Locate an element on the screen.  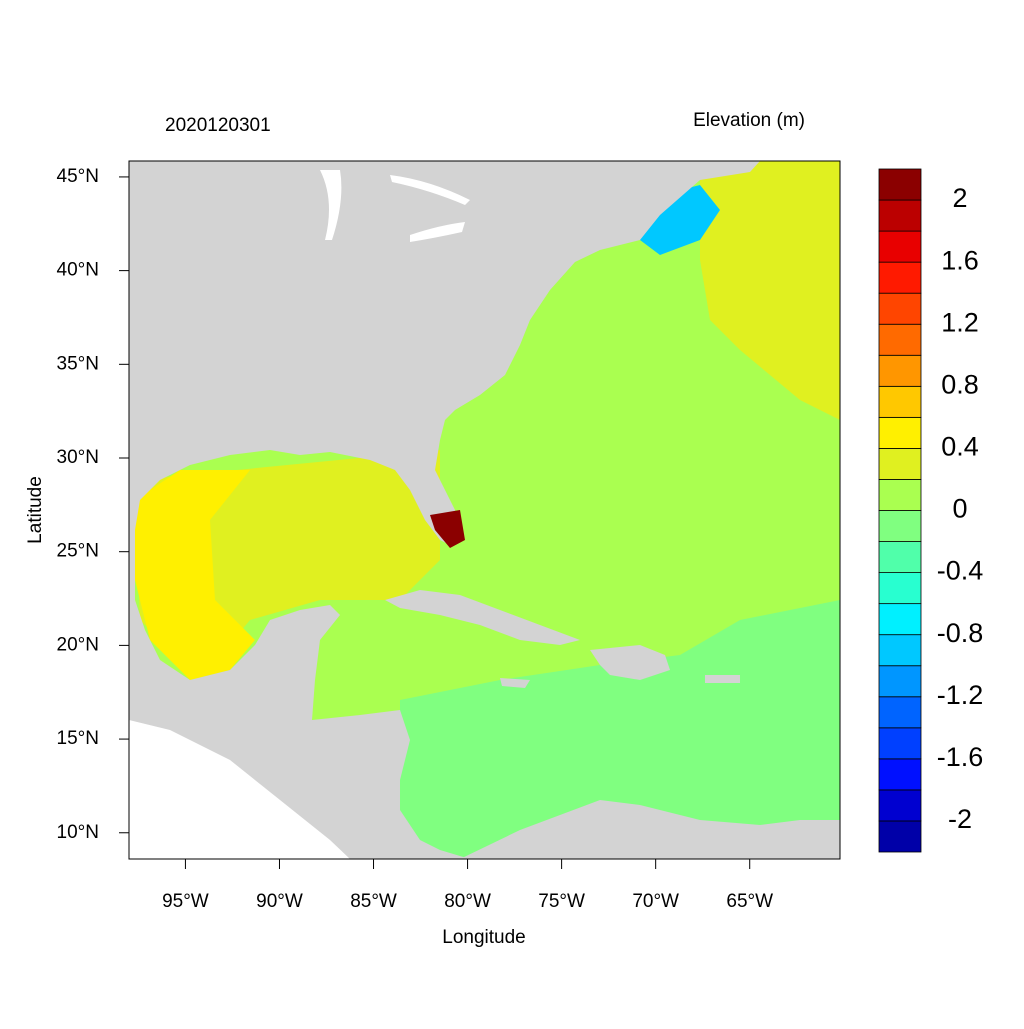
y-tick-label: 20°N is located at coordinates (78, 644).